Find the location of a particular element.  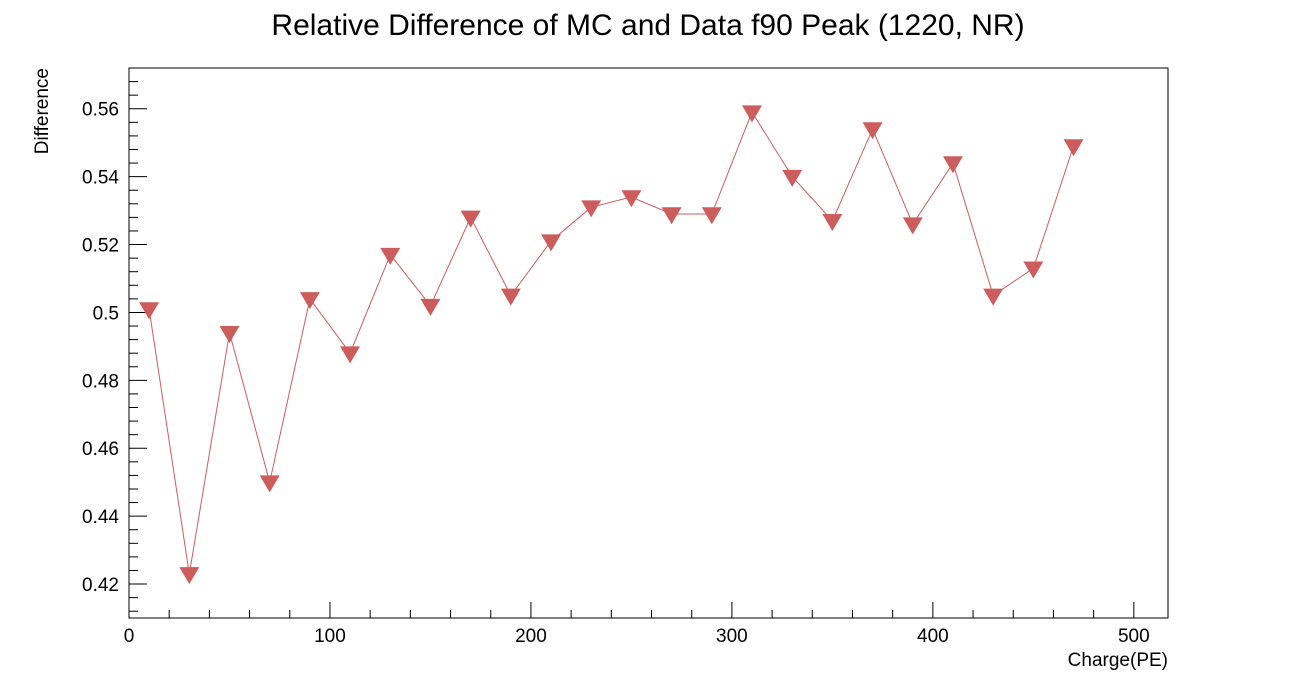

x-tick-label: 400 is located at coordinates (933, 636).